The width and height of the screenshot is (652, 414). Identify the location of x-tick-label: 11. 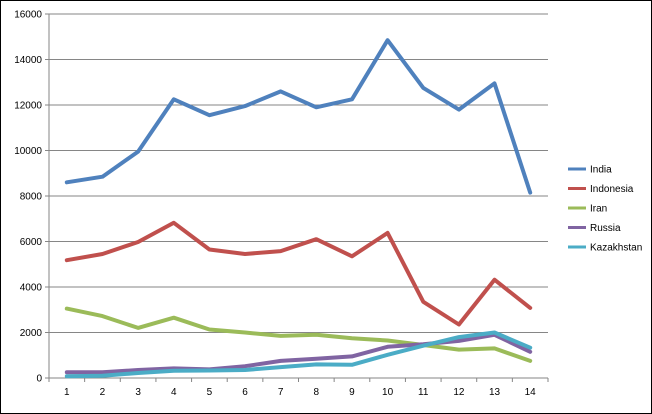
(423, 392).